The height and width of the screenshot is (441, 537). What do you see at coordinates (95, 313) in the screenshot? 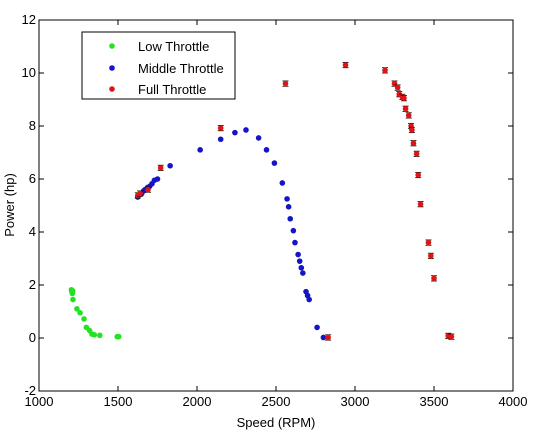
I see `series-low-throttle` at bounding box center [95, 313].